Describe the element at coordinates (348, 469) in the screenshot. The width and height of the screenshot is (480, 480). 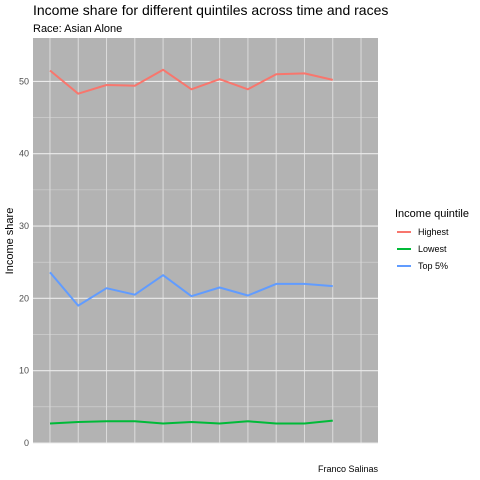
I see `caption: Franco Salinas` at that location.